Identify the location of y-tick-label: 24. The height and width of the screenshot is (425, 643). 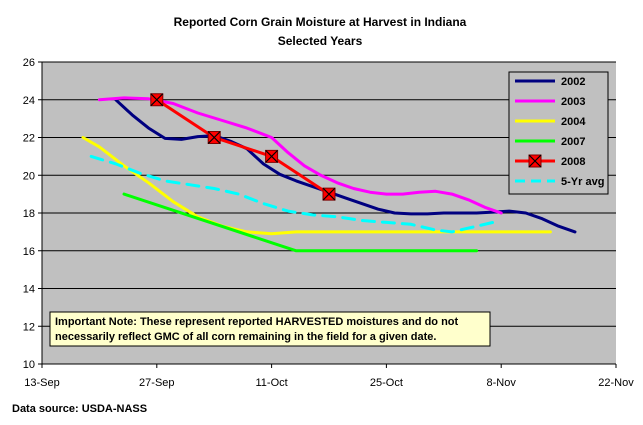
(29, 101).